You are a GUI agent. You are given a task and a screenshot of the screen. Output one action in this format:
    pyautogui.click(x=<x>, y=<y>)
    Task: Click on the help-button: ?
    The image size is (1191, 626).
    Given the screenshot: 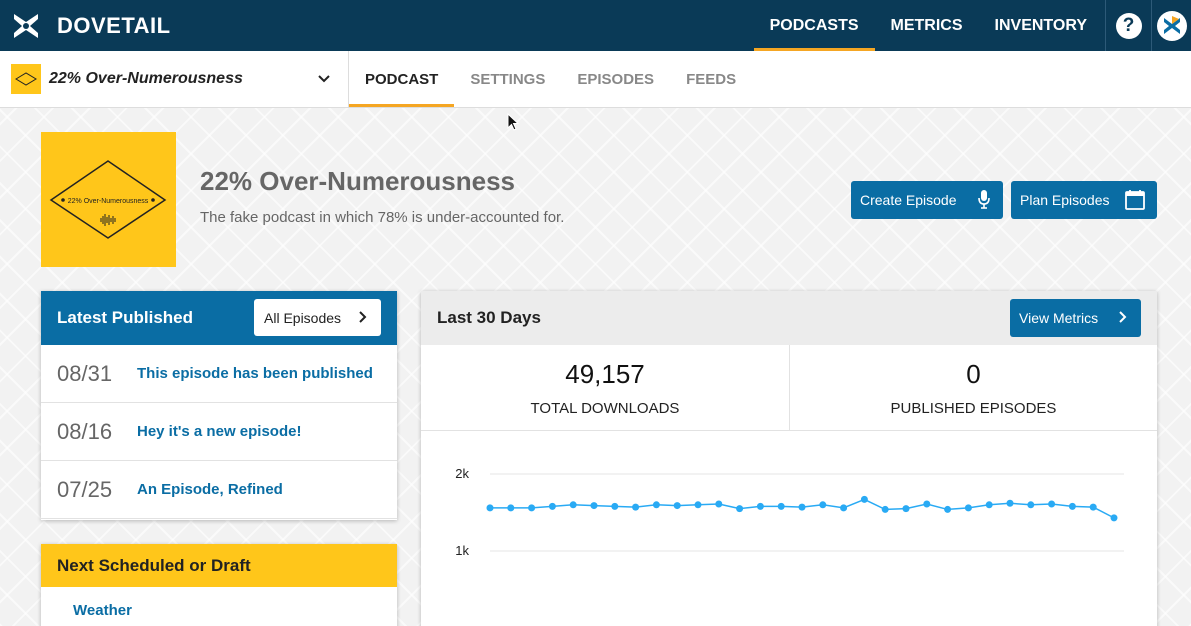 What is the action you would take?
    pyautogui.click(x=1128, y=25)
    